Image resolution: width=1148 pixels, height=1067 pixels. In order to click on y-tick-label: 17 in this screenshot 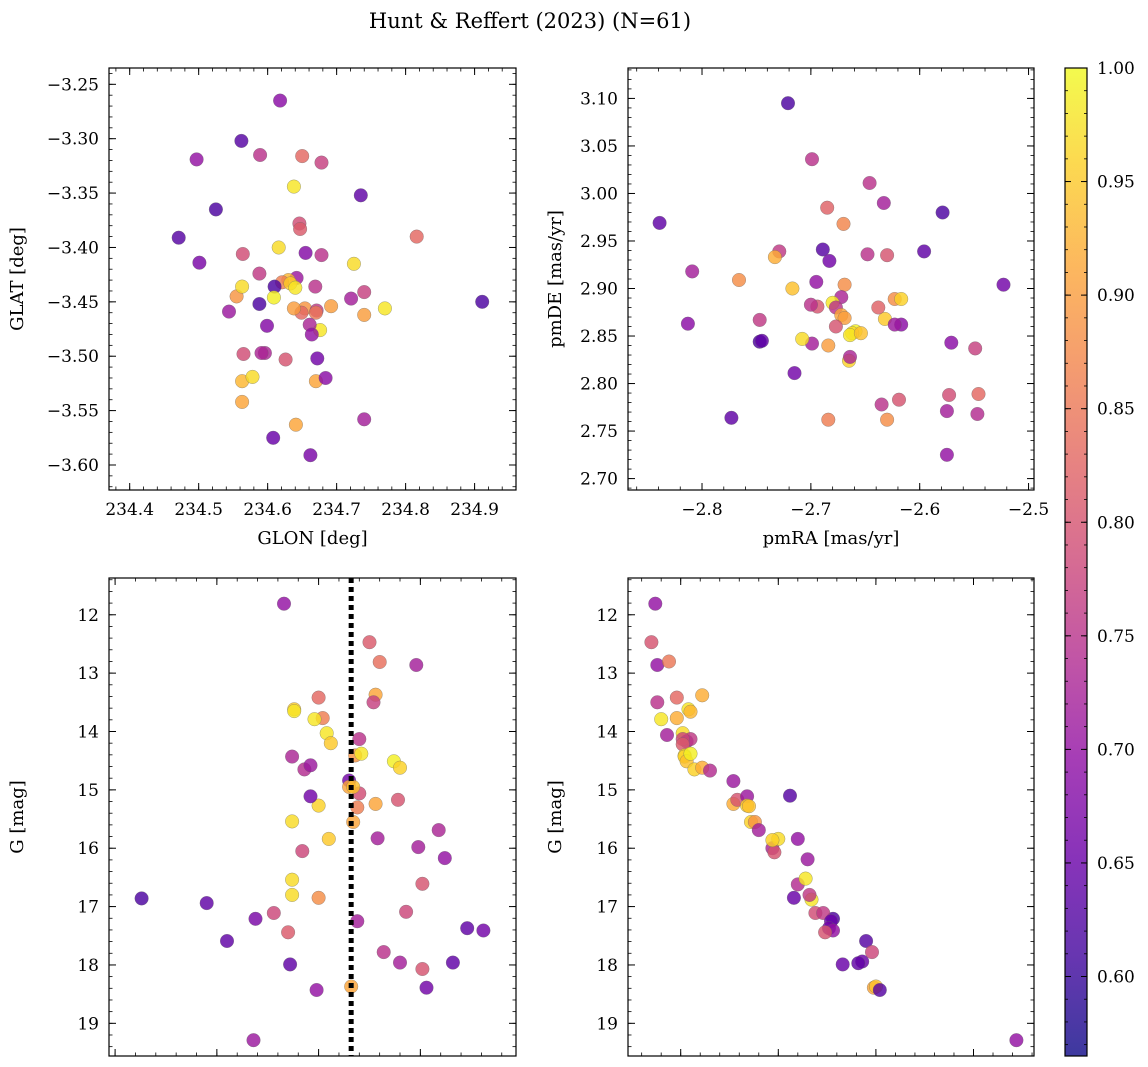, I will do `click(607, 908)`.